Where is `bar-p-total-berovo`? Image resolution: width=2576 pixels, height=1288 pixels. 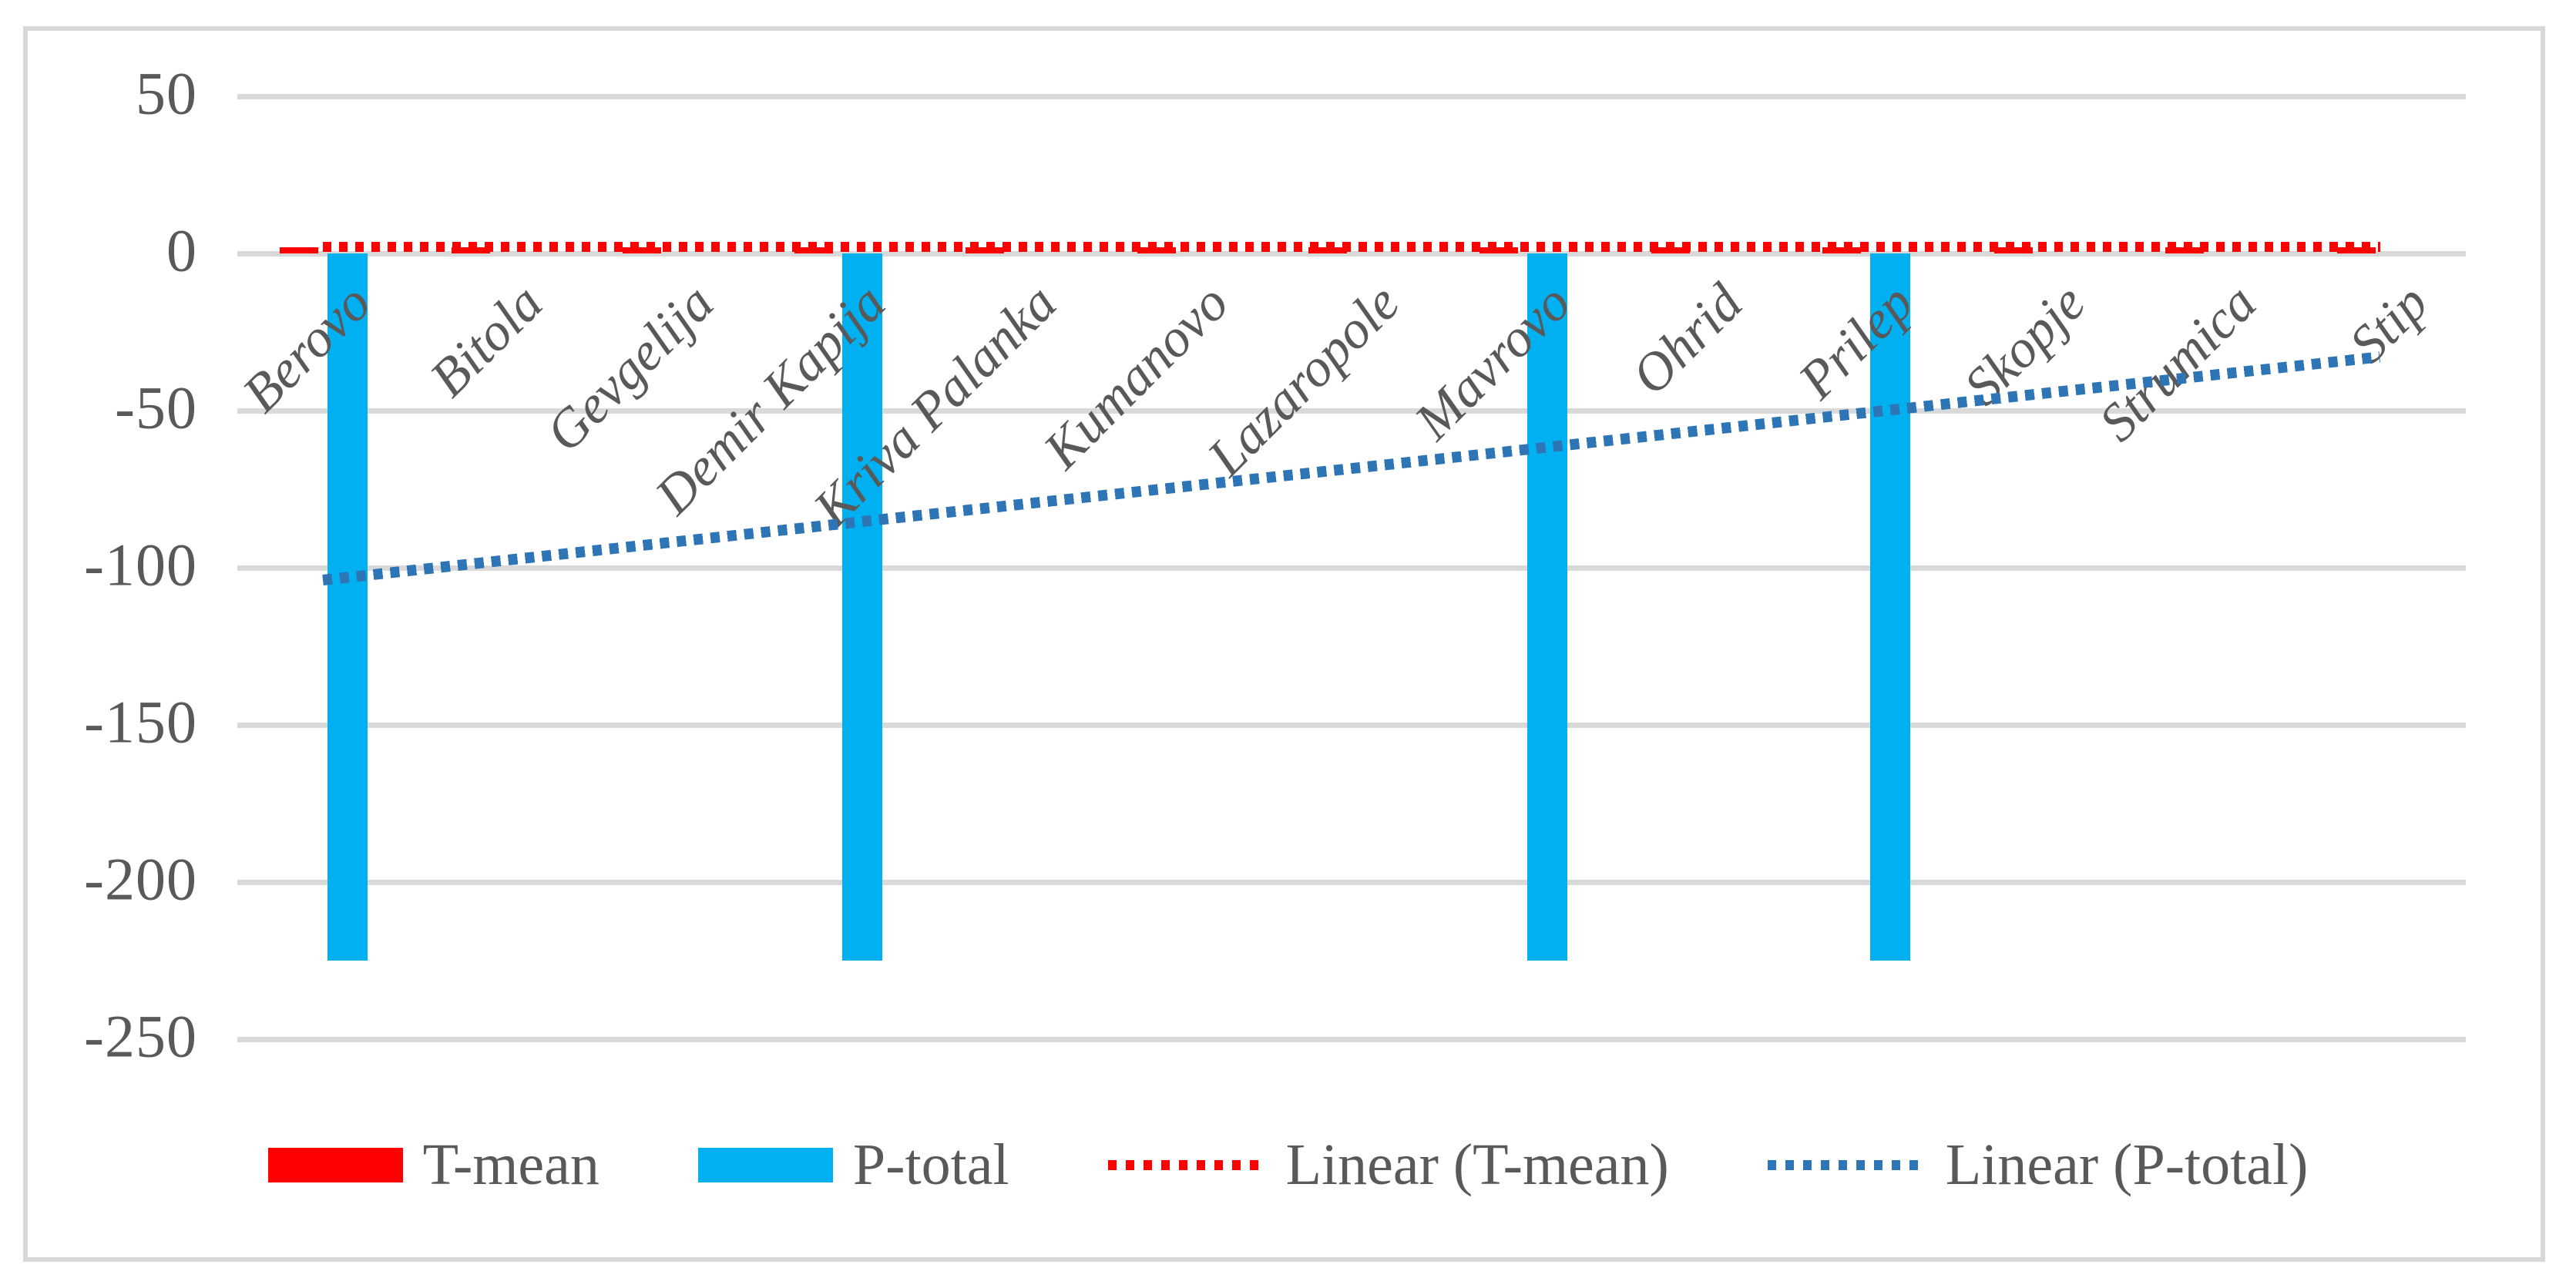
bar-p-total-berovo is located at coordinates (347, 607).